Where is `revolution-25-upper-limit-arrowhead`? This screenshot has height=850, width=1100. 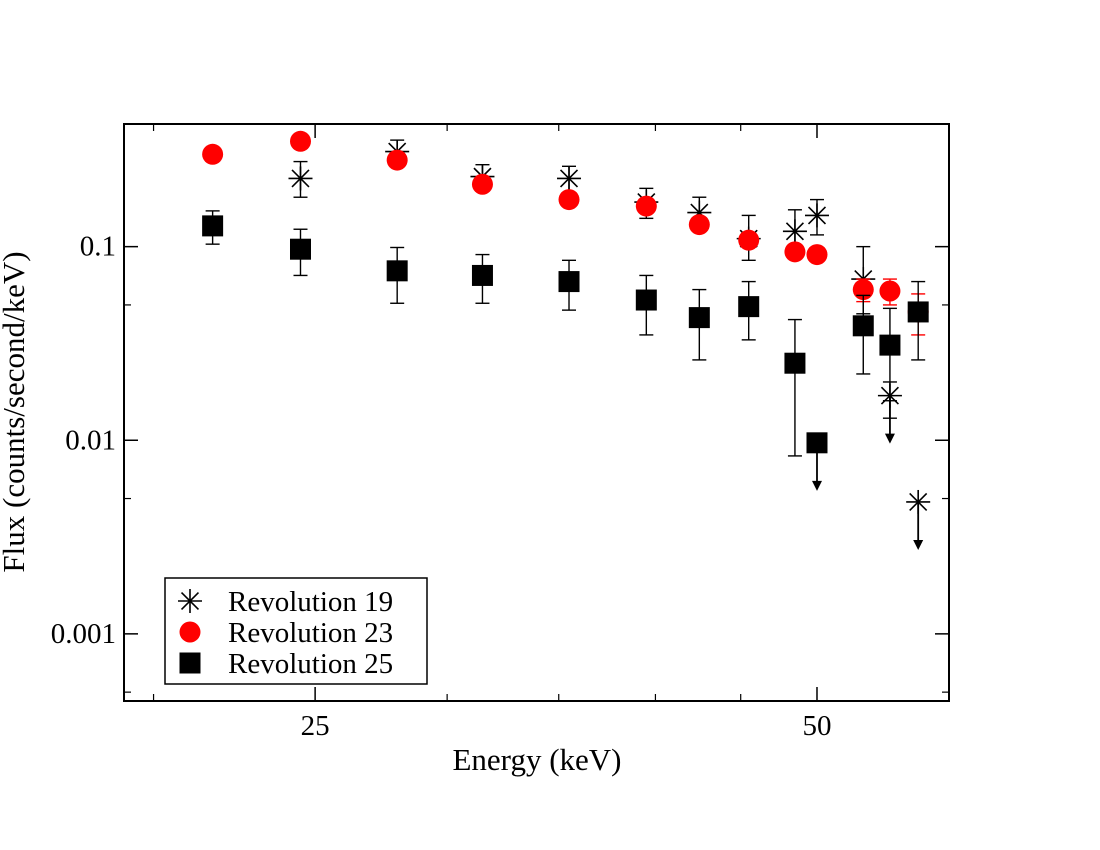
revolution-25-upper-limit-arrowhead is located at coordinates (816, 485).